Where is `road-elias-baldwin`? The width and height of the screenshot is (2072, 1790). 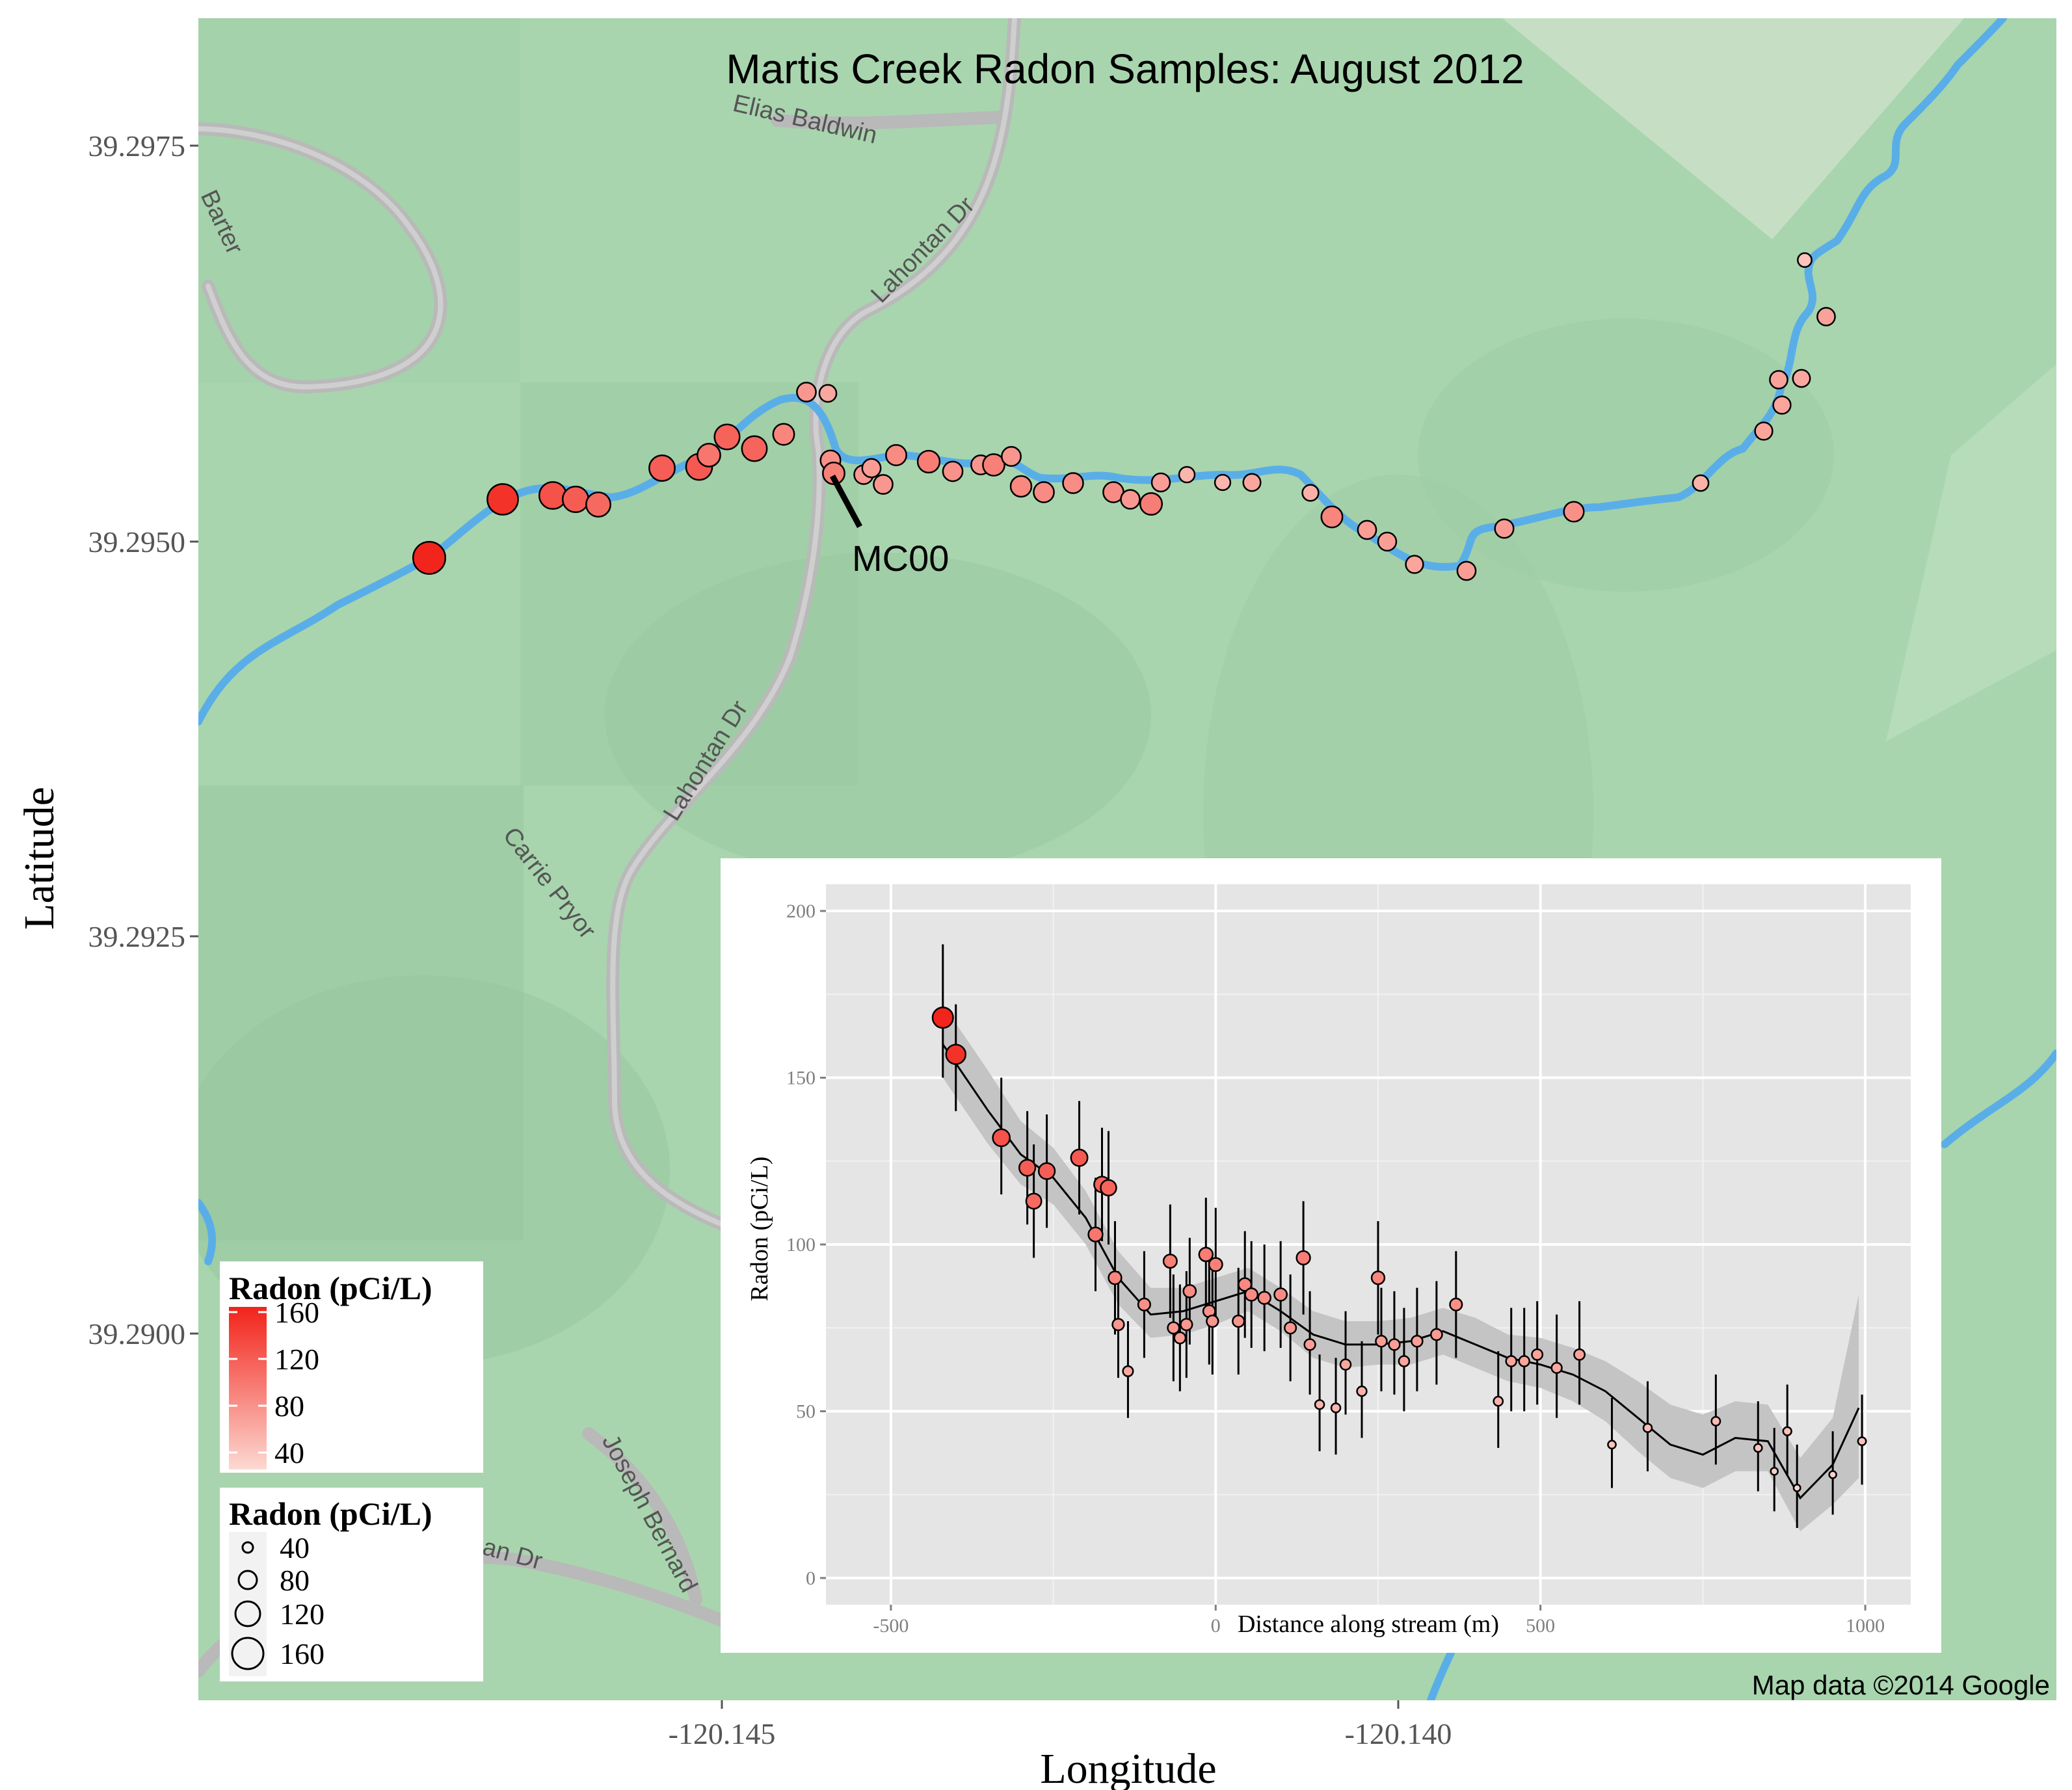 road-elias-baldwin is located at coordinates (891, 121).